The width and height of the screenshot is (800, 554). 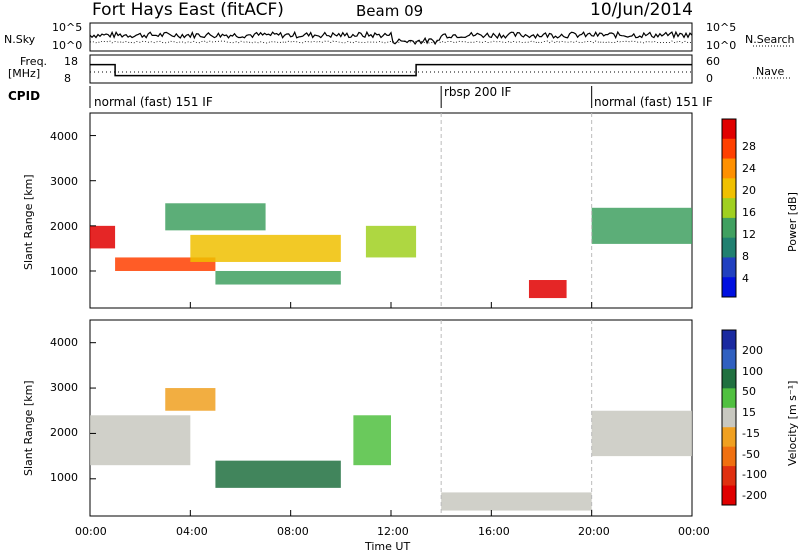 What do you see at coordinates (478, 92) in the screenshot?
I see `cpid-segment-2: rbsp 200 IF` at bounding box center [478, 92].